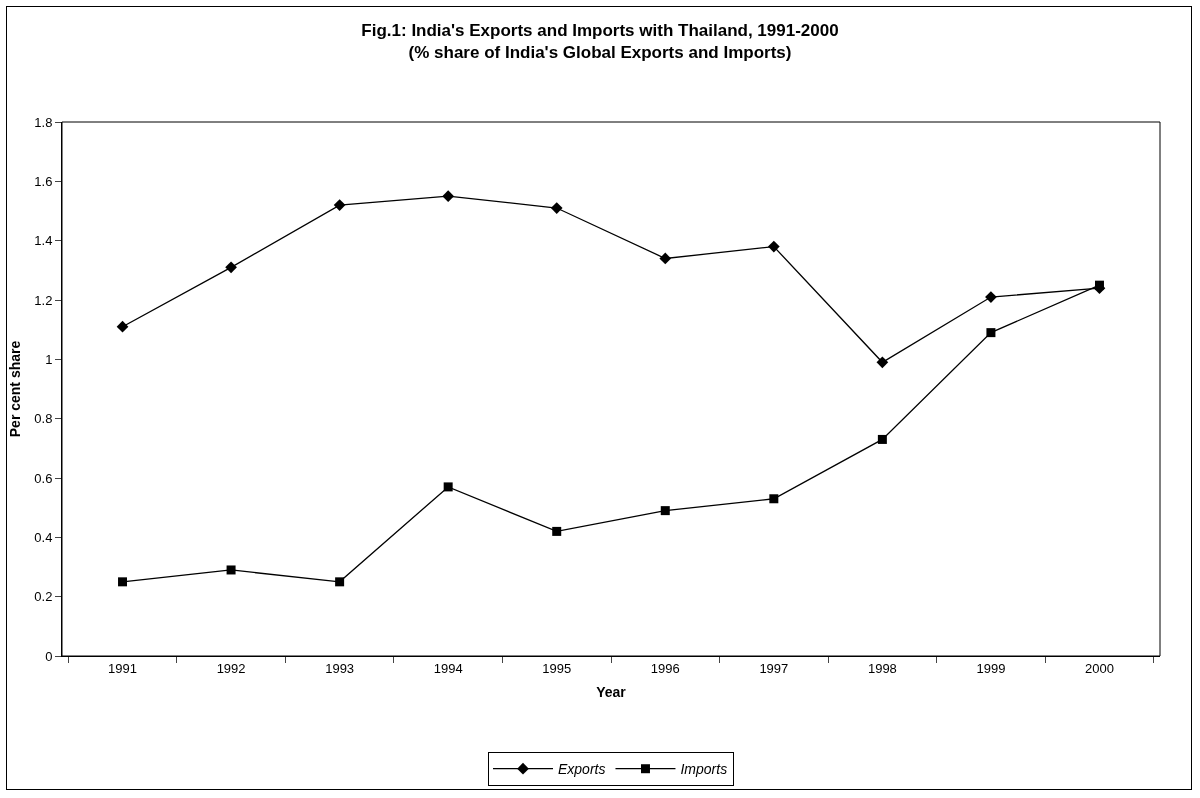 This screenshot has height=798, width=1200. I want to click on chart-title: Fig.1: India's Exports and Imports with Thailand, 1991-2000, so click(600, 30).